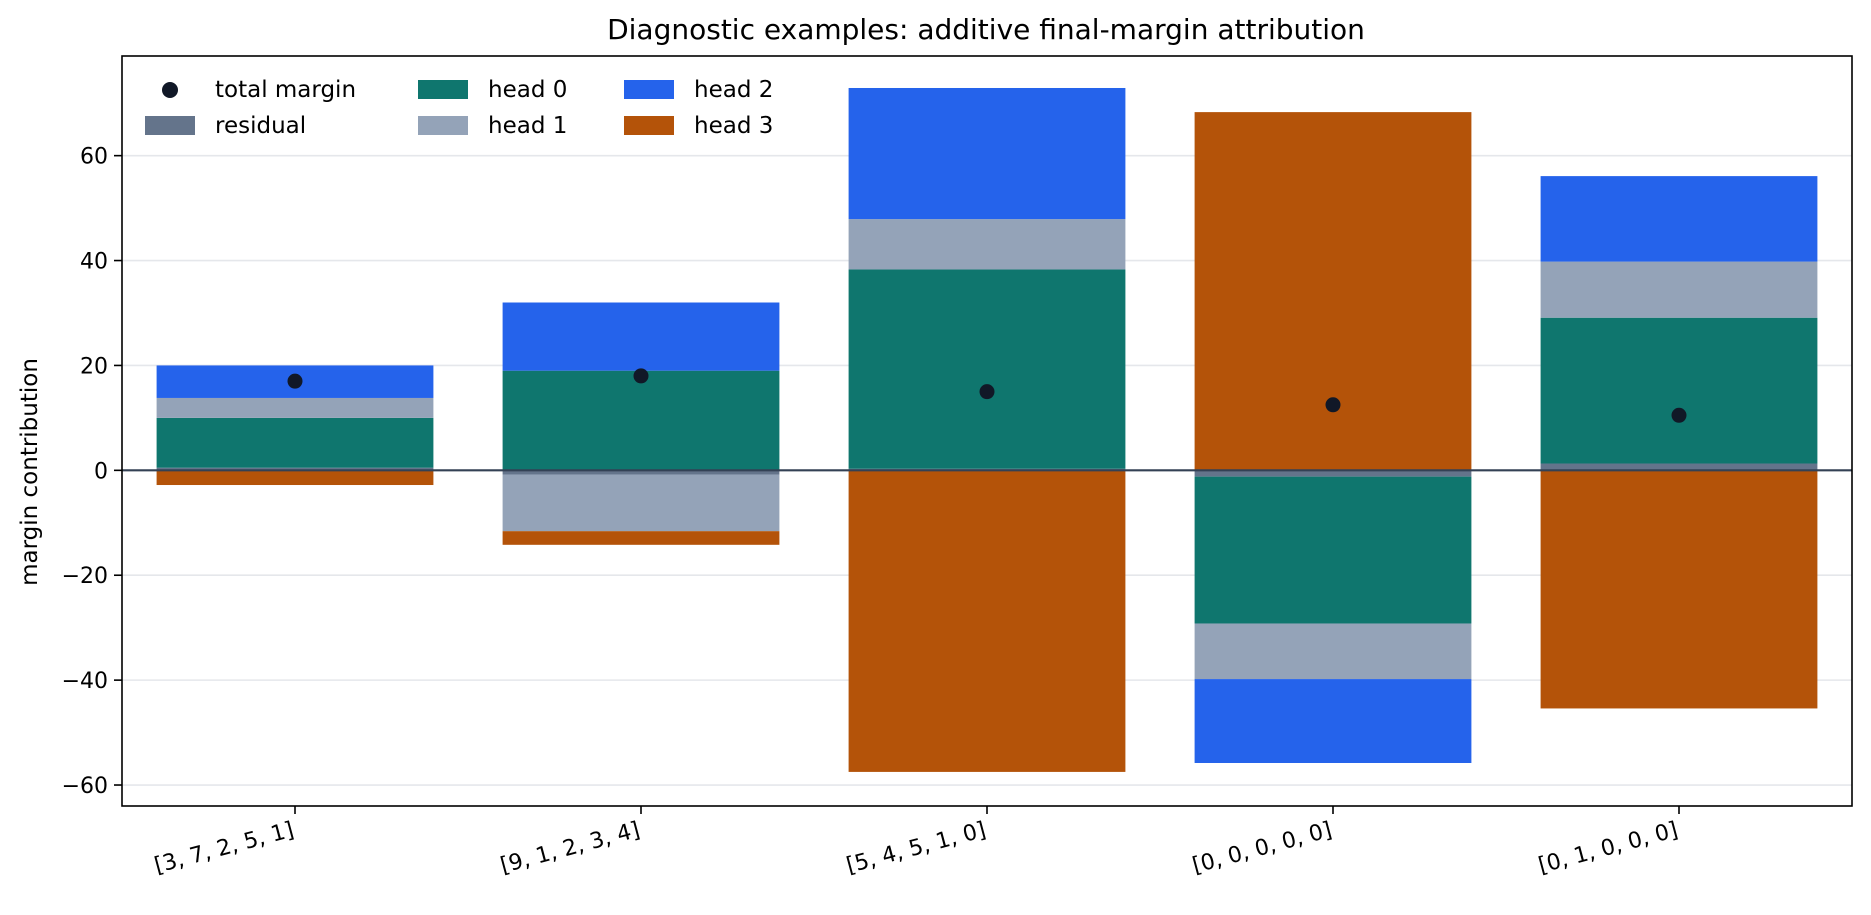 The width and height of the screenshot is (1871, 915). I want to click on legend-label: residual, so click(260, 126).